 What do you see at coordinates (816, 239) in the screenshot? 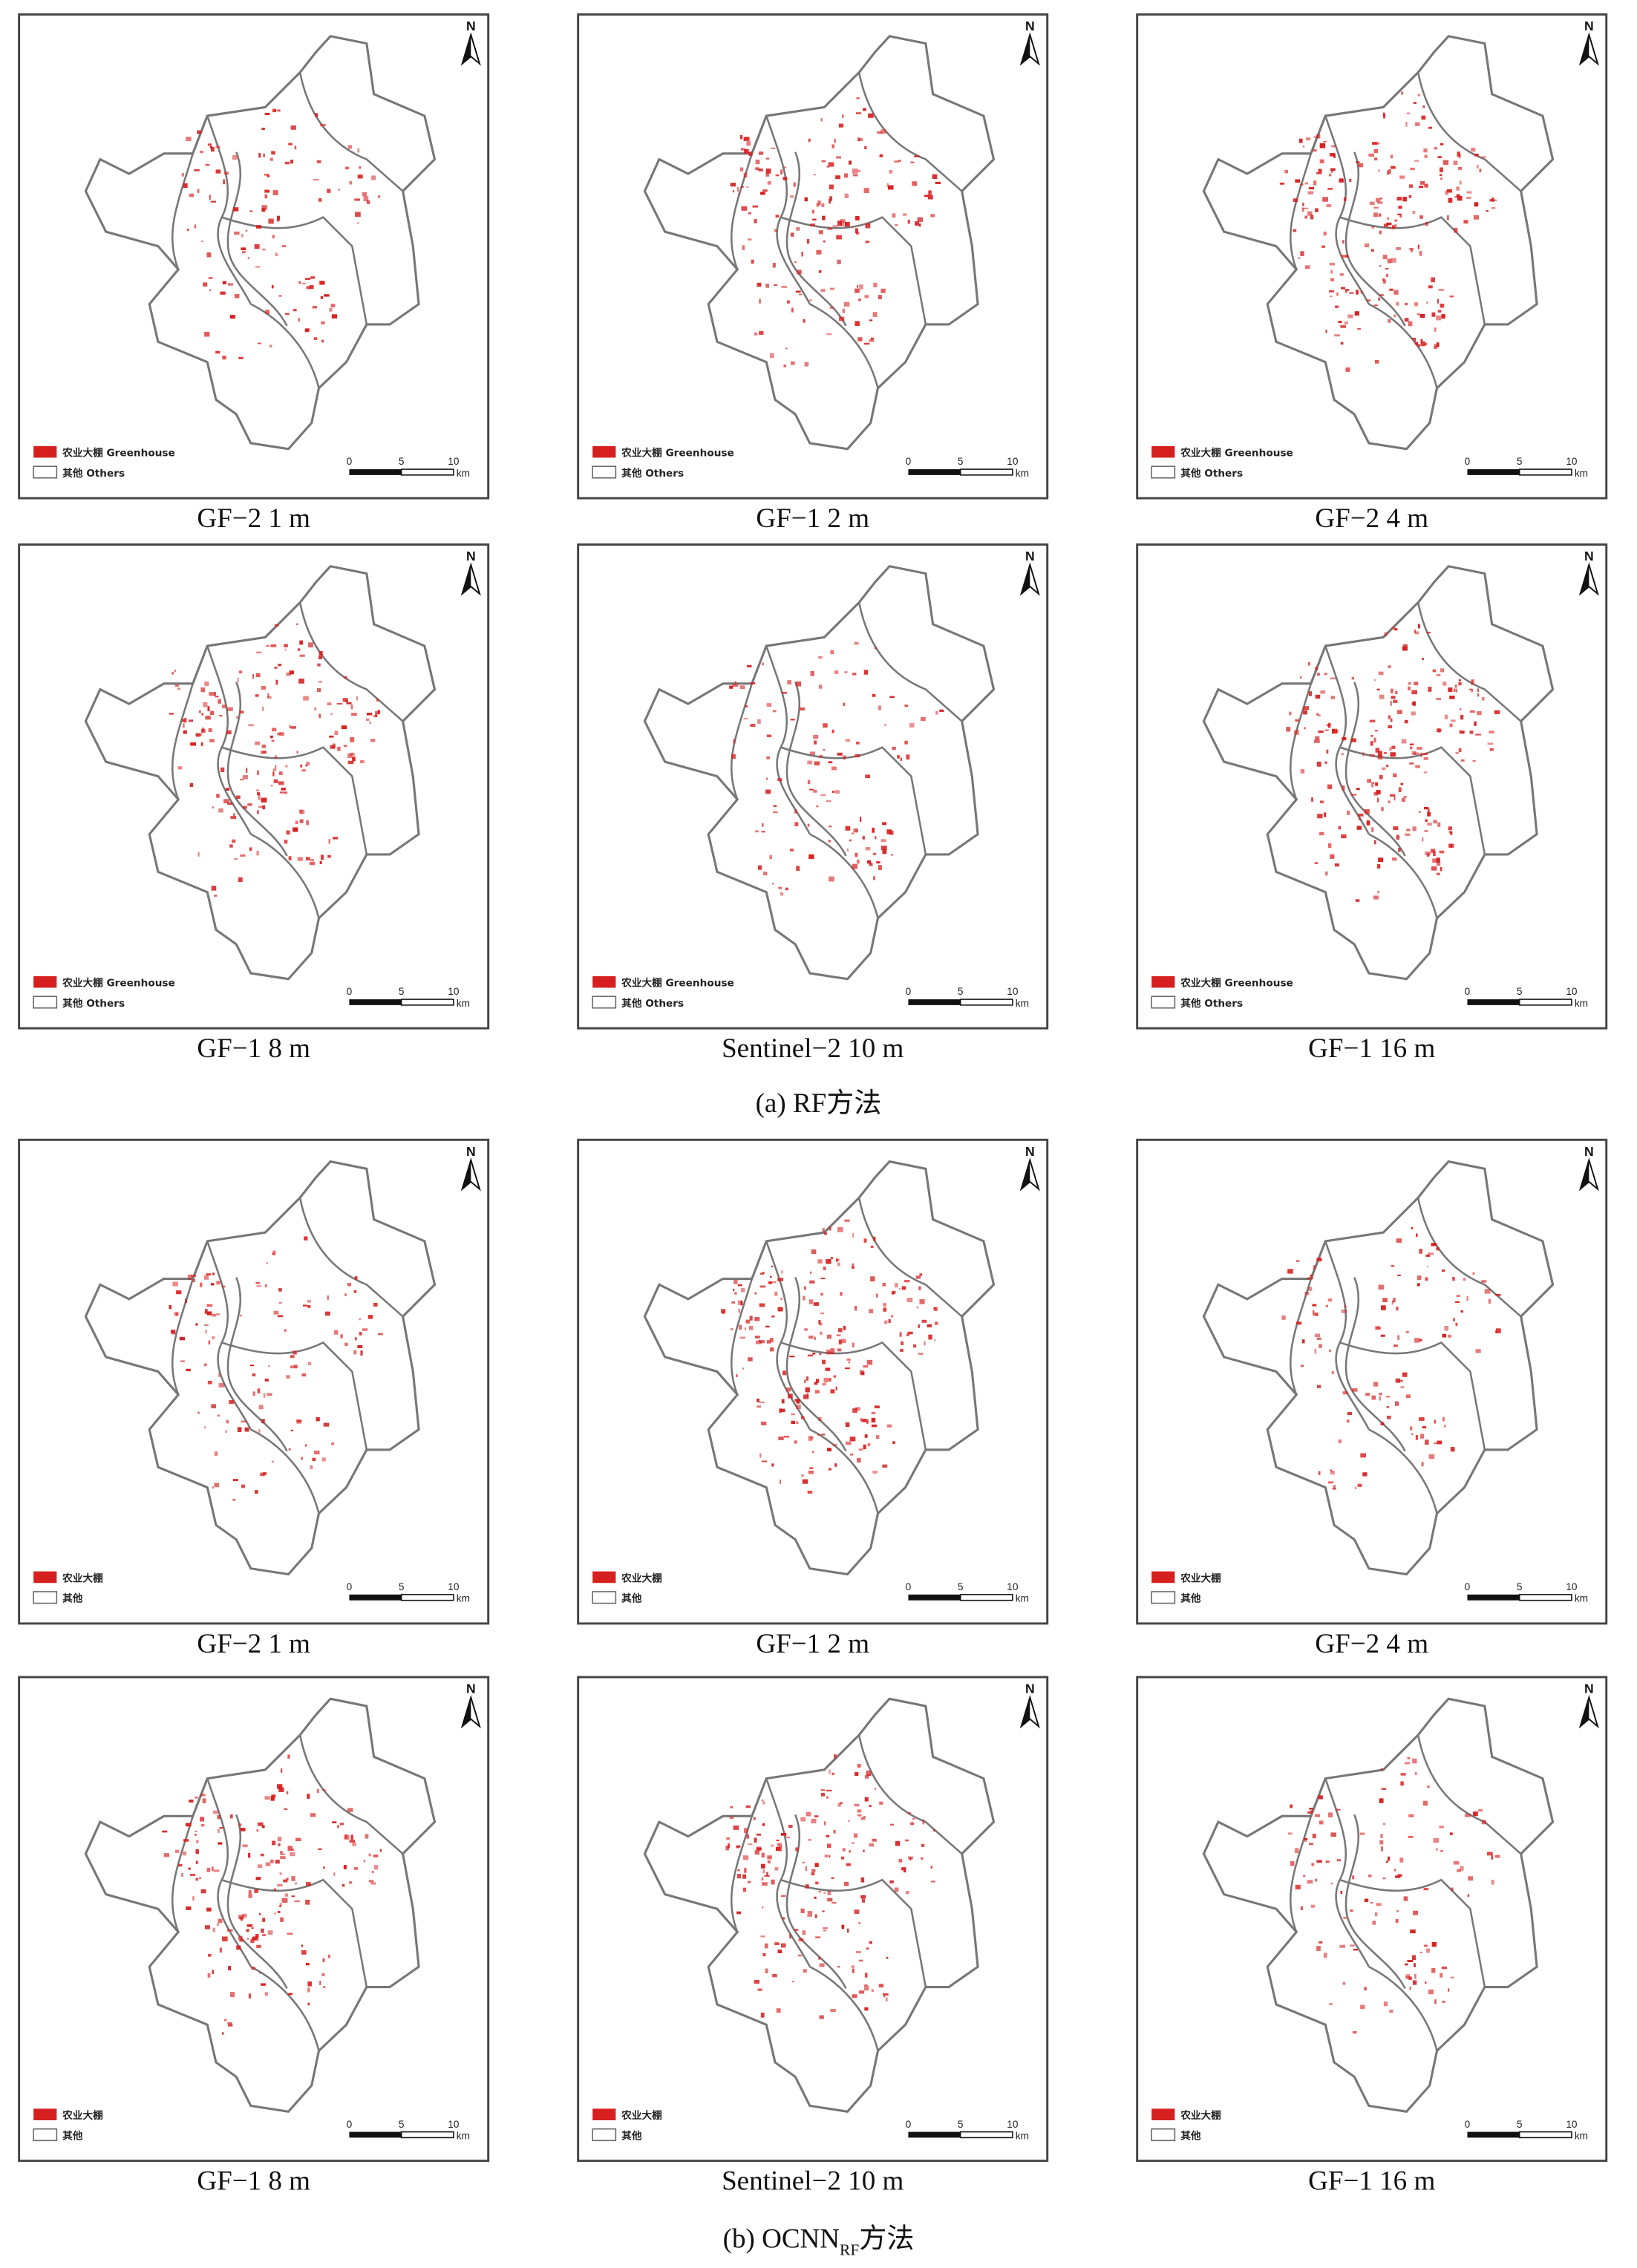
I see `river` at bounding box center [816, 239].